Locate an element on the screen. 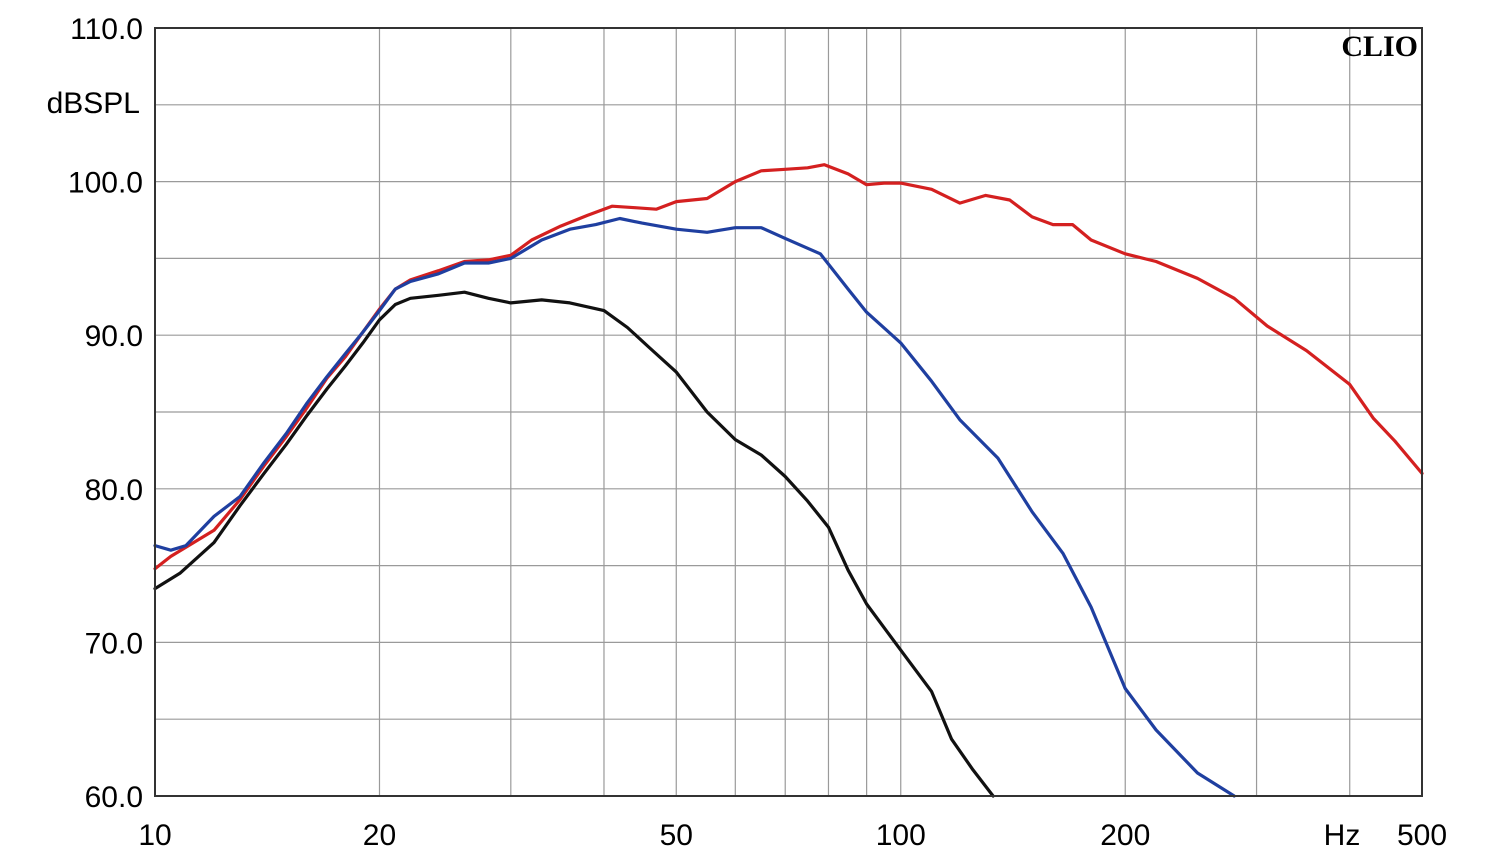  x-axis-label: Hz is located at coordinates (1342, 835).